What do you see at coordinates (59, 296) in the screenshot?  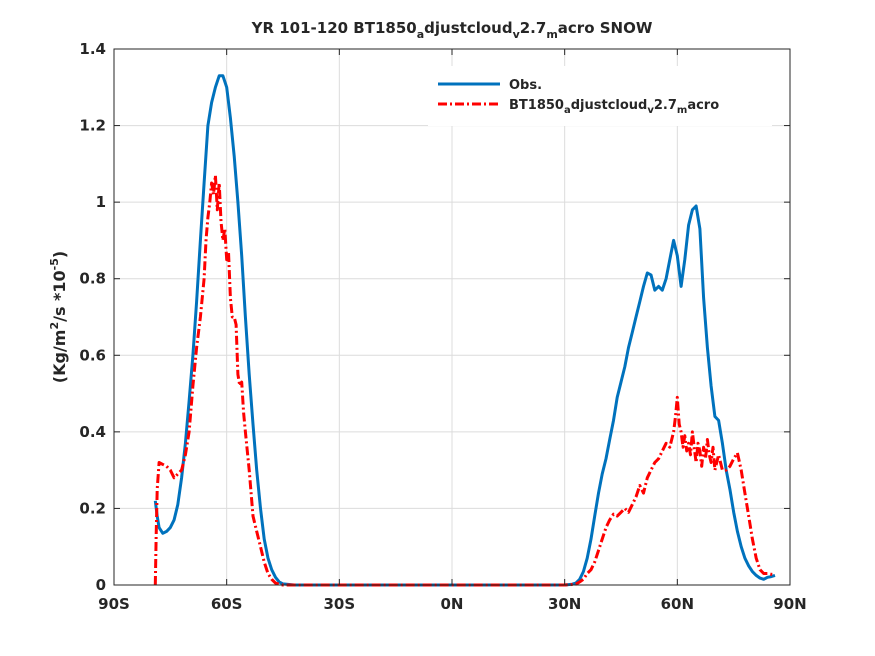 I see `y-axis-label-mid: /s *10` at bounding box center [59, 296].